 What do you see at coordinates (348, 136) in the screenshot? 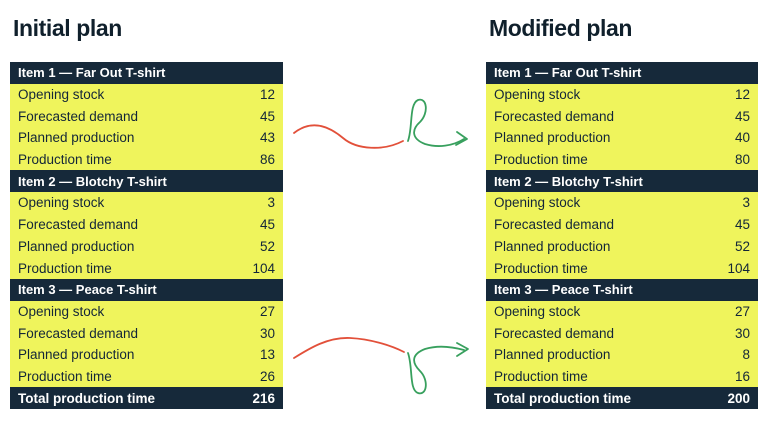
I see `red-squiggle-top` at bounding box center [348, 136].